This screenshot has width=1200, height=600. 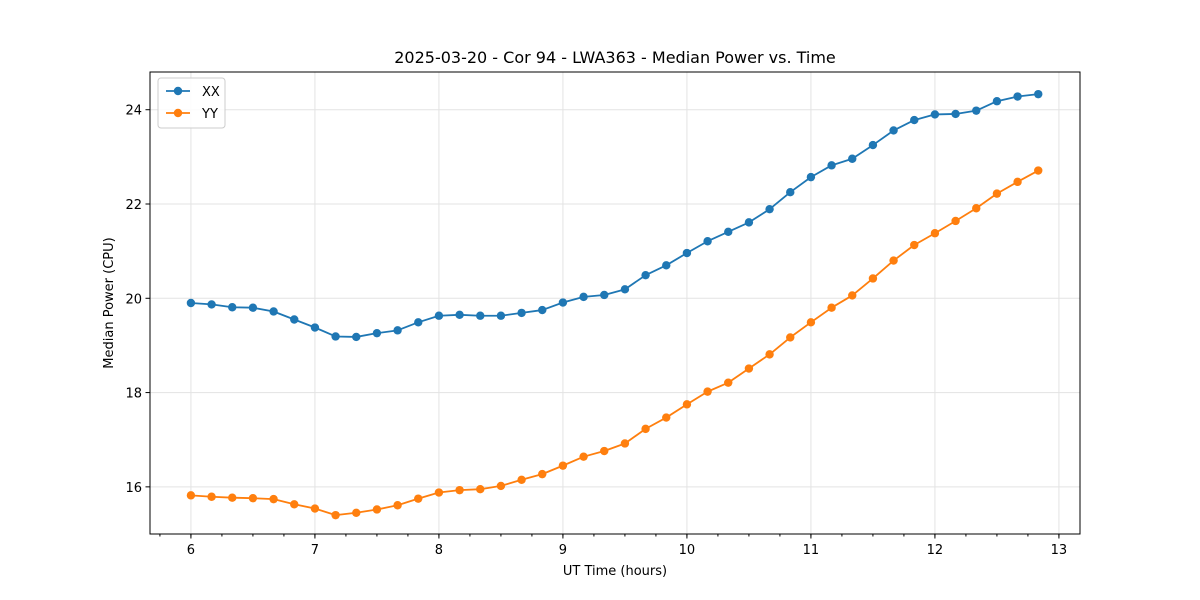 I want to click on x-tick-label: 11, so click(x=811, y=550).